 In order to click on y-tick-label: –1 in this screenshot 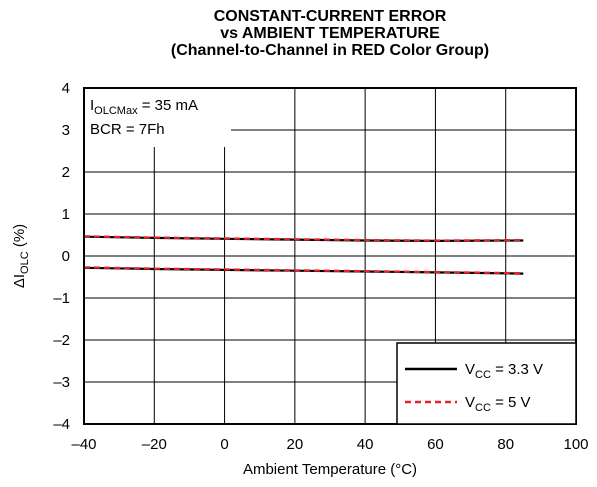, I will do `click(61, 298)`.